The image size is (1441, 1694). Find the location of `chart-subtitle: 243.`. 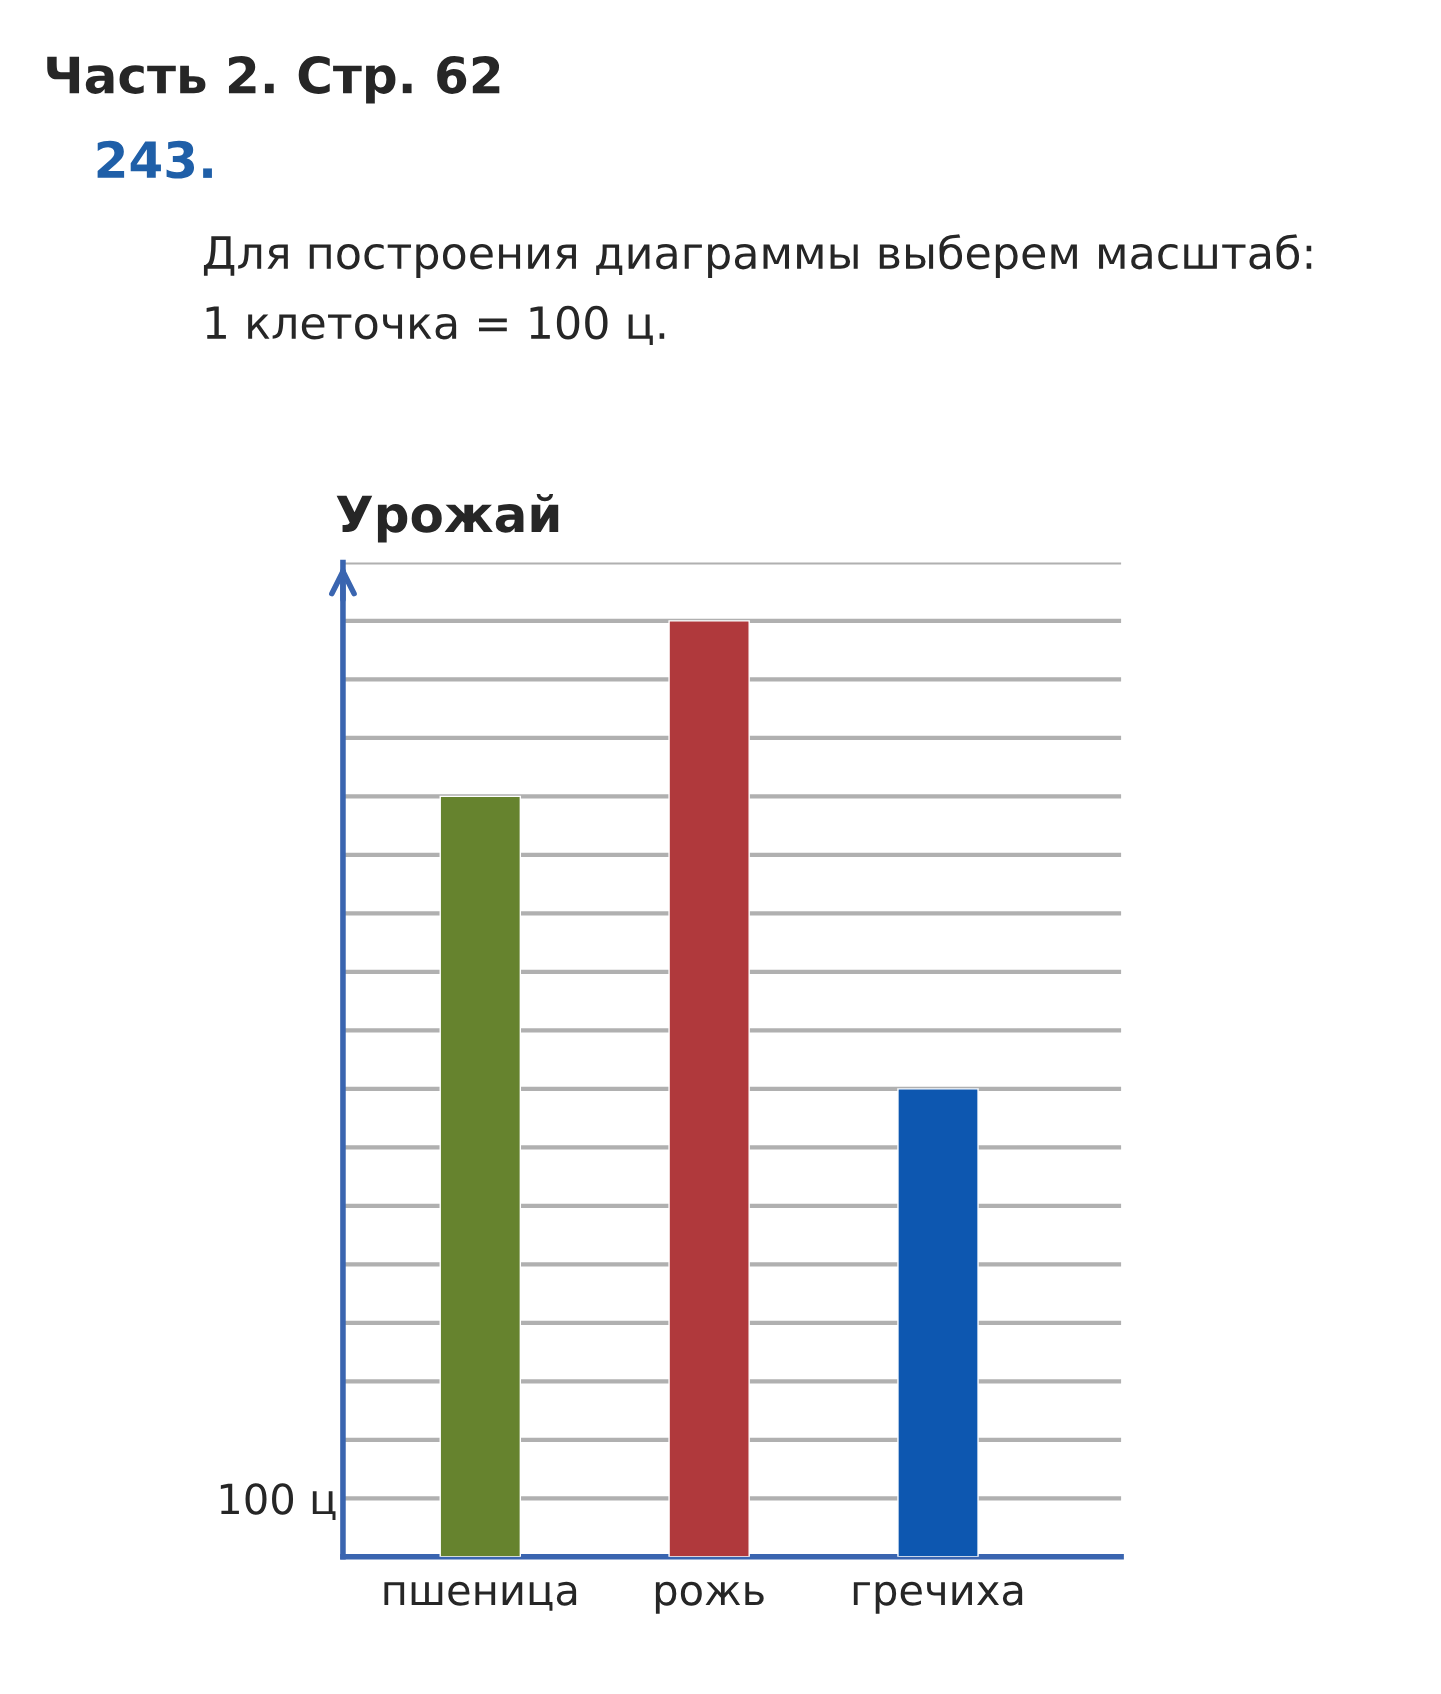

chart-subtitle: 243. is located at coordinates (154, 159).